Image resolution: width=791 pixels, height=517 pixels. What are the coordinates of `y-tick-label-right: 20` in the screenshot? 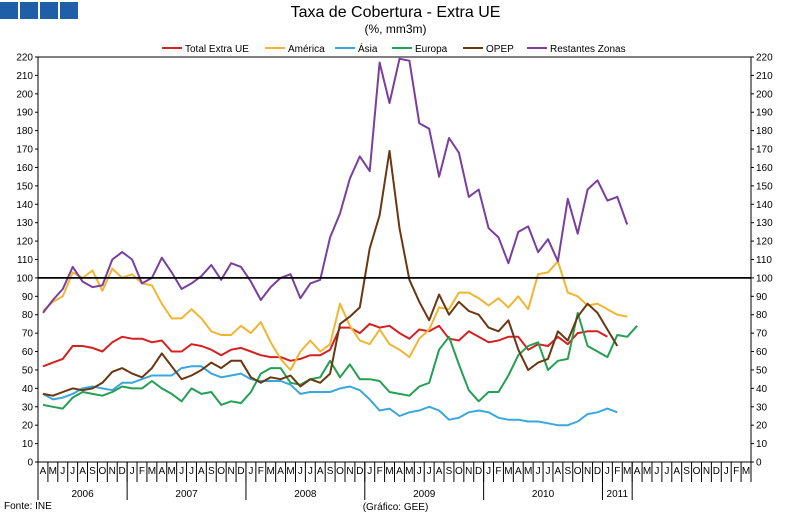 It's located at (762, 426).